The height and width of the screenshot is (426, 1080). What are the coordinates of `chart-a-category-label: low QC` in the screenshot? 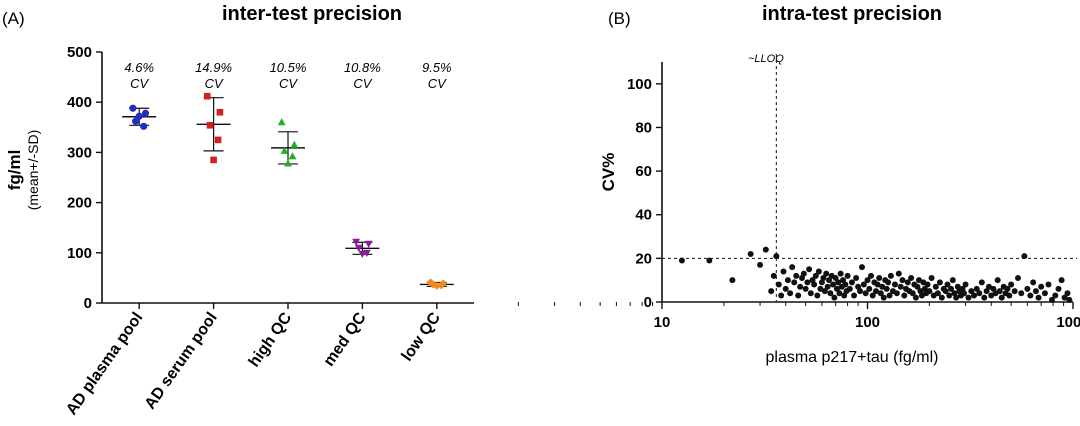 It's located at (422, 336).